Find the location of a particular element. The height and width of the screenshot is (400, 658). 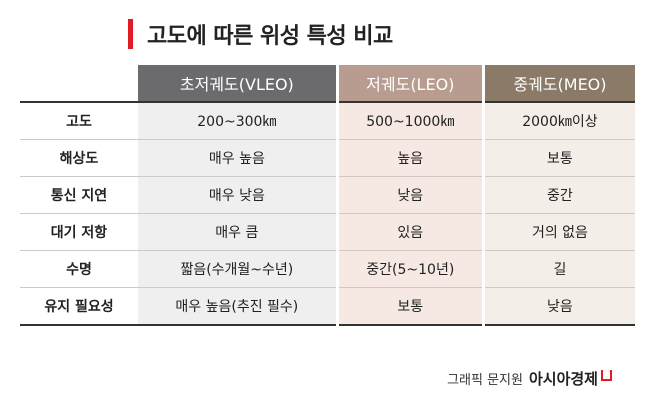

table-row: 통신 지연 매우 낮음 낮음 중간 is located at coordinates (327, 195).